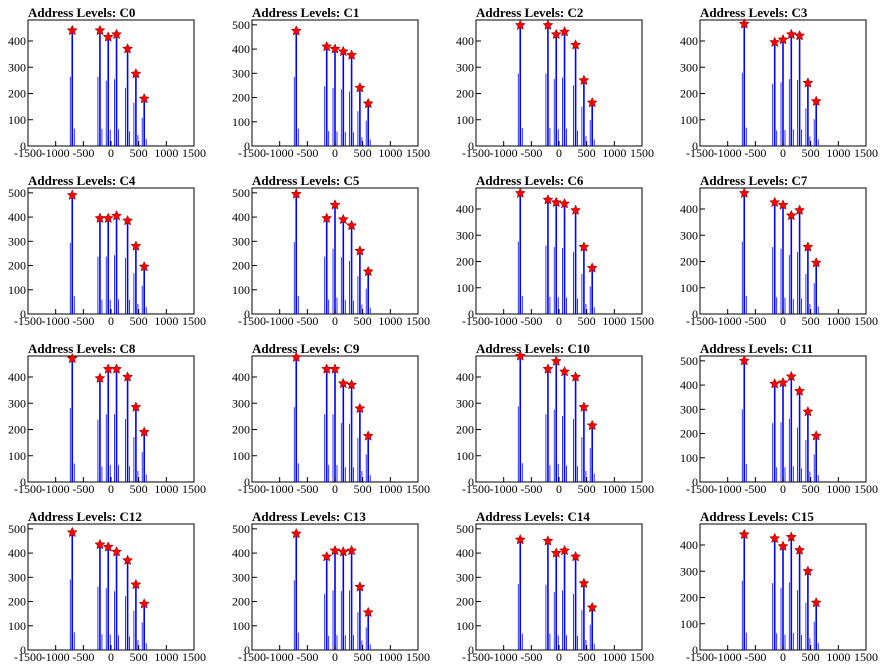 The height and width of the screenshot is (672, 896). Describe the element at coordinates (465, 262) in the screenshot. I see `y-tick-label: 200` at that location.